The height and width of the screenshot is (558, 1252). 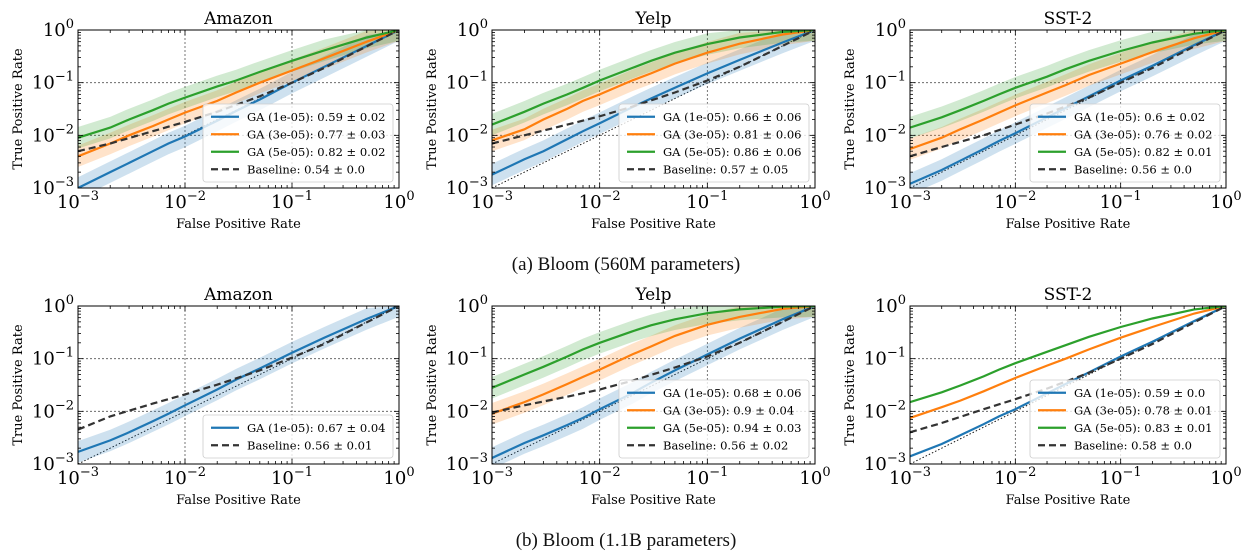 I want to click on legend-entry: GA (5e-05): 0.82 ± 0.01, so click(x=1143, y=152).